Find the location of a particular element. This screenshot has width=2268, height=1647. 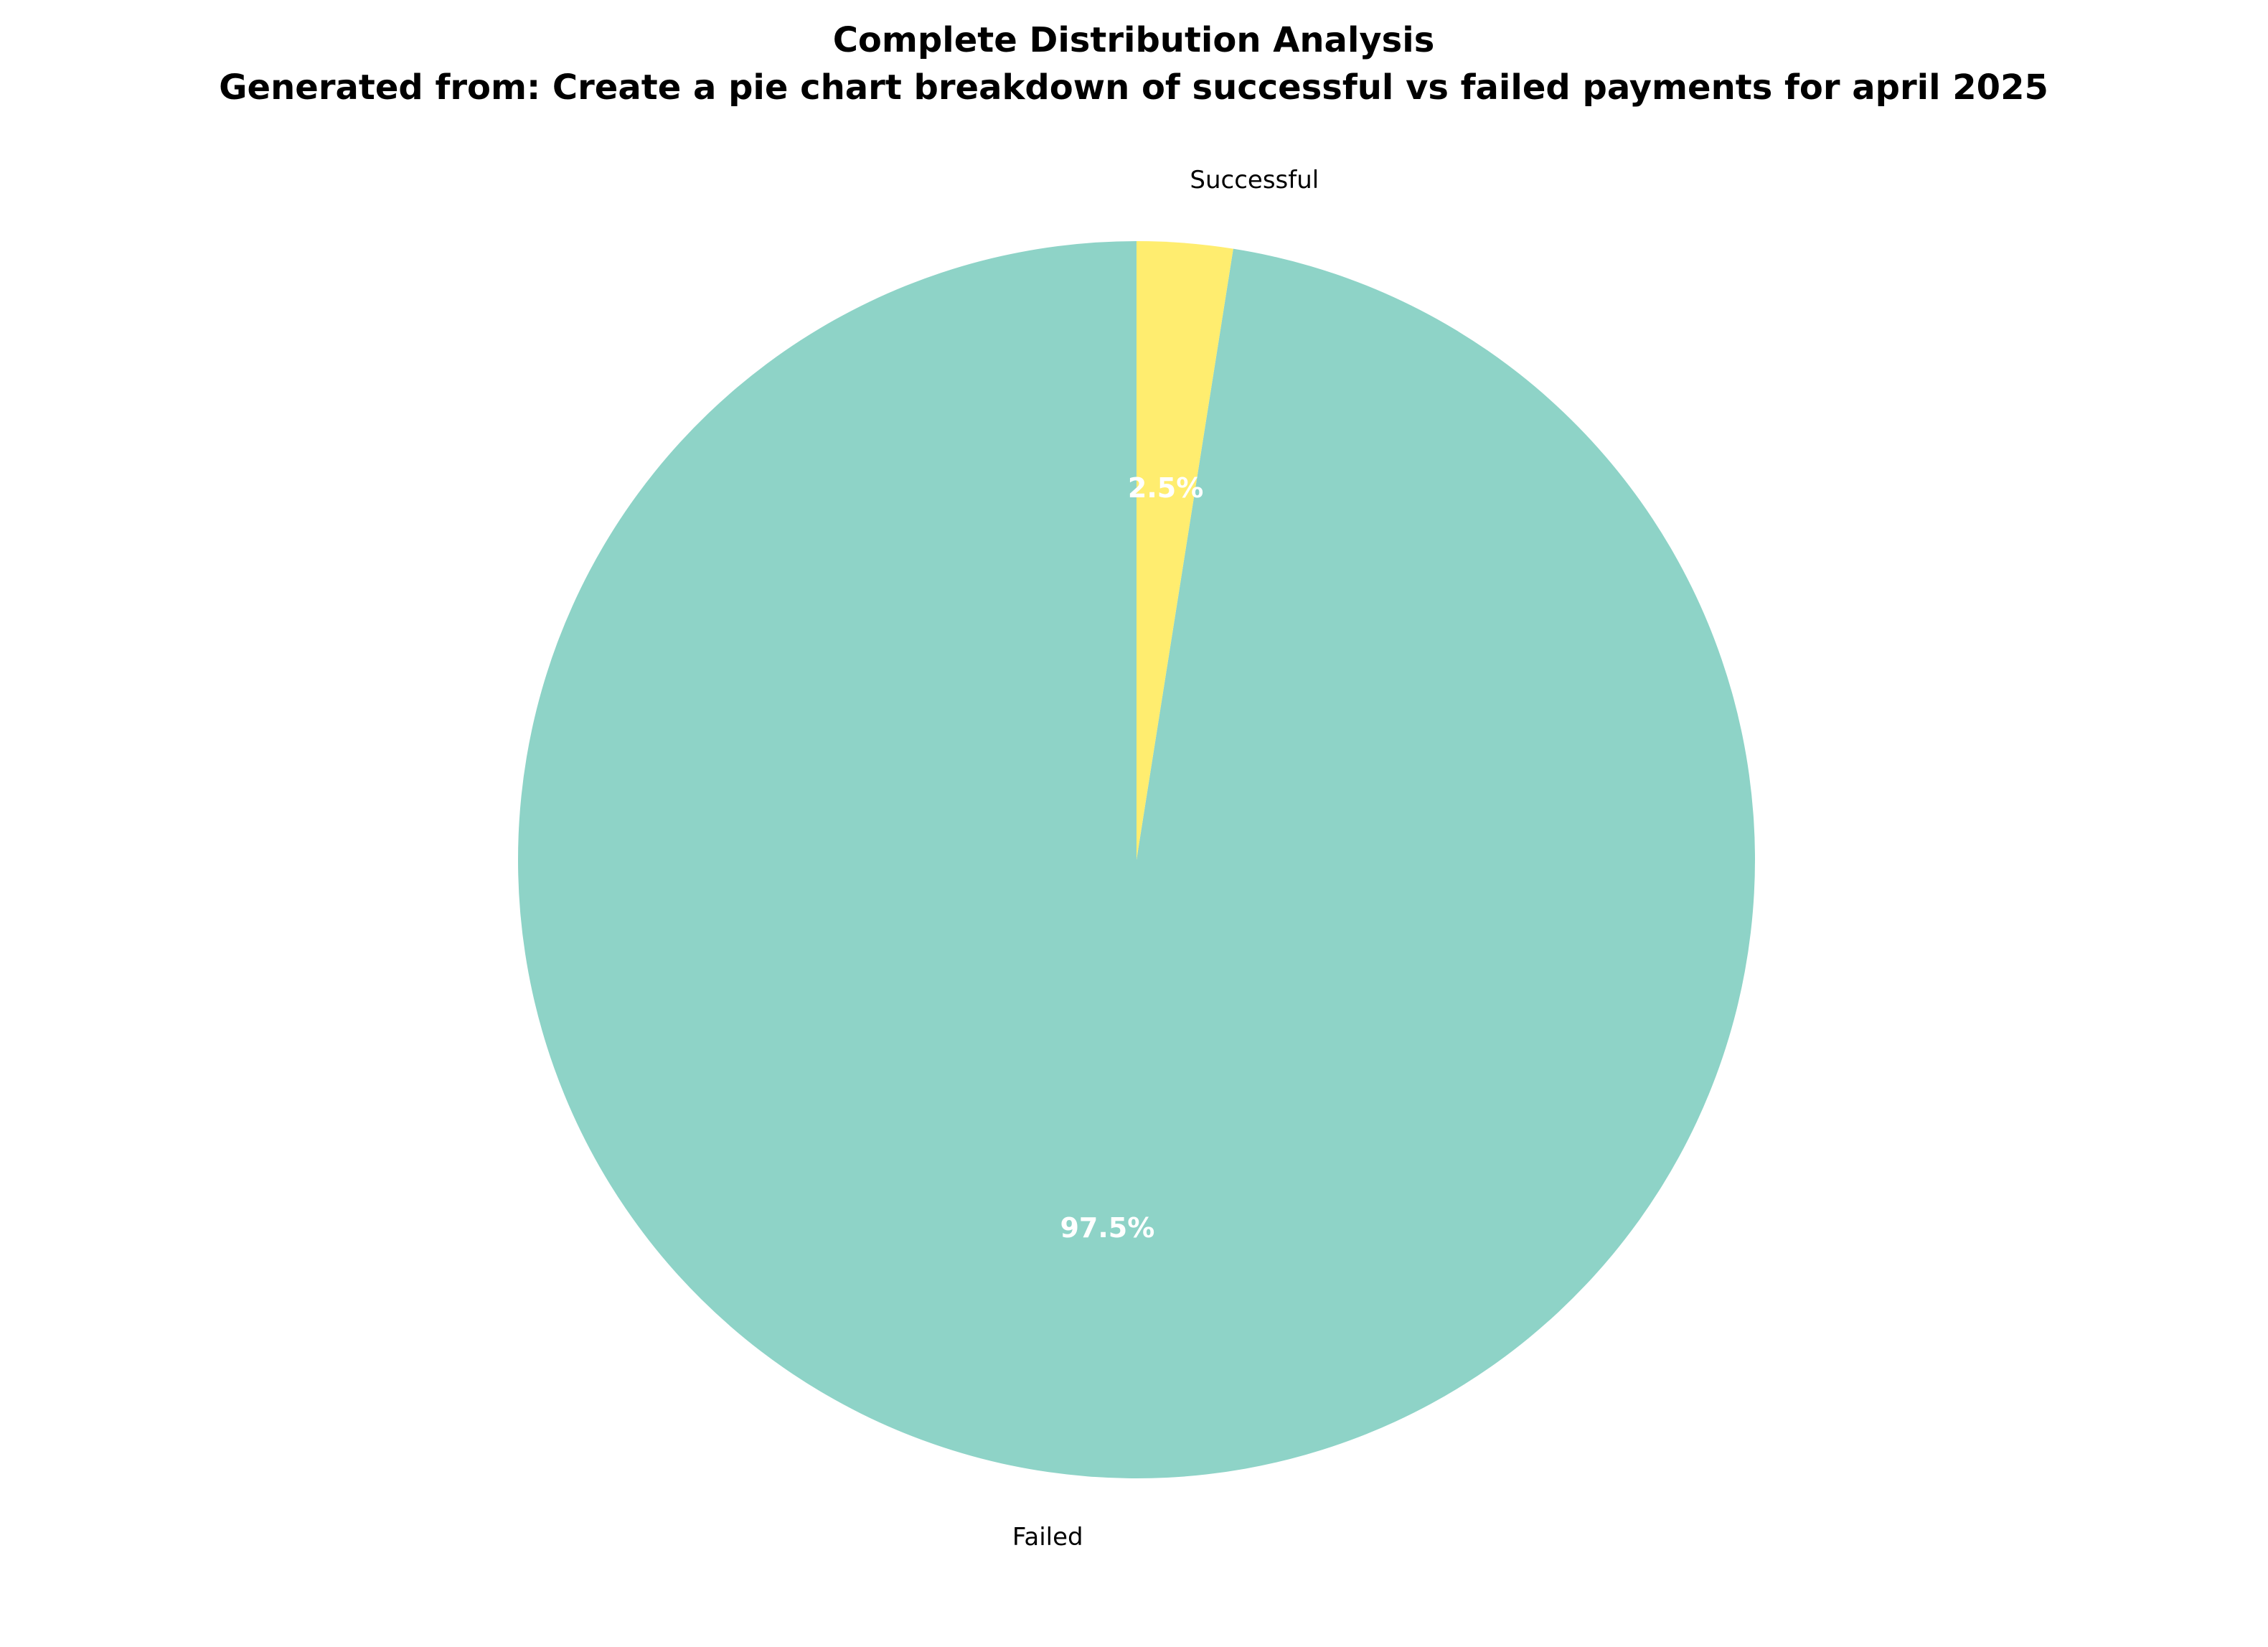

pie-labels: Failed 97.5% Successful 2.5% is located at coordinates (1165, 859).